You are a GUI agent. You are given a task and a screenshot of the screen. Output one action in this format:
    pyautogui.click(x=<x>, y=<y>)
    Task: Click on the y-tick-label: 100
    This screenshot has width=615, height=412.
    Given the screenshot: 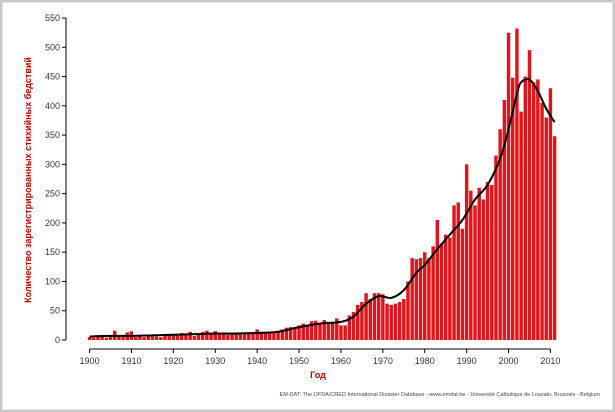 What is the action you would take?
    pyautogui.click(x=52, y=281)
    